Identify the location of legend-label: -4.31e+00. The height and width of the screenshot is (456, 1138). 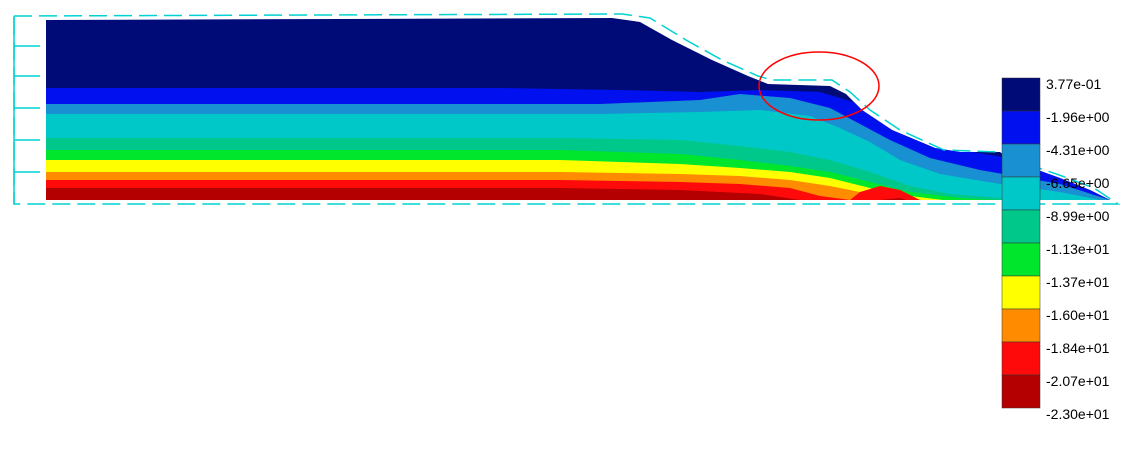
(1078, 150).